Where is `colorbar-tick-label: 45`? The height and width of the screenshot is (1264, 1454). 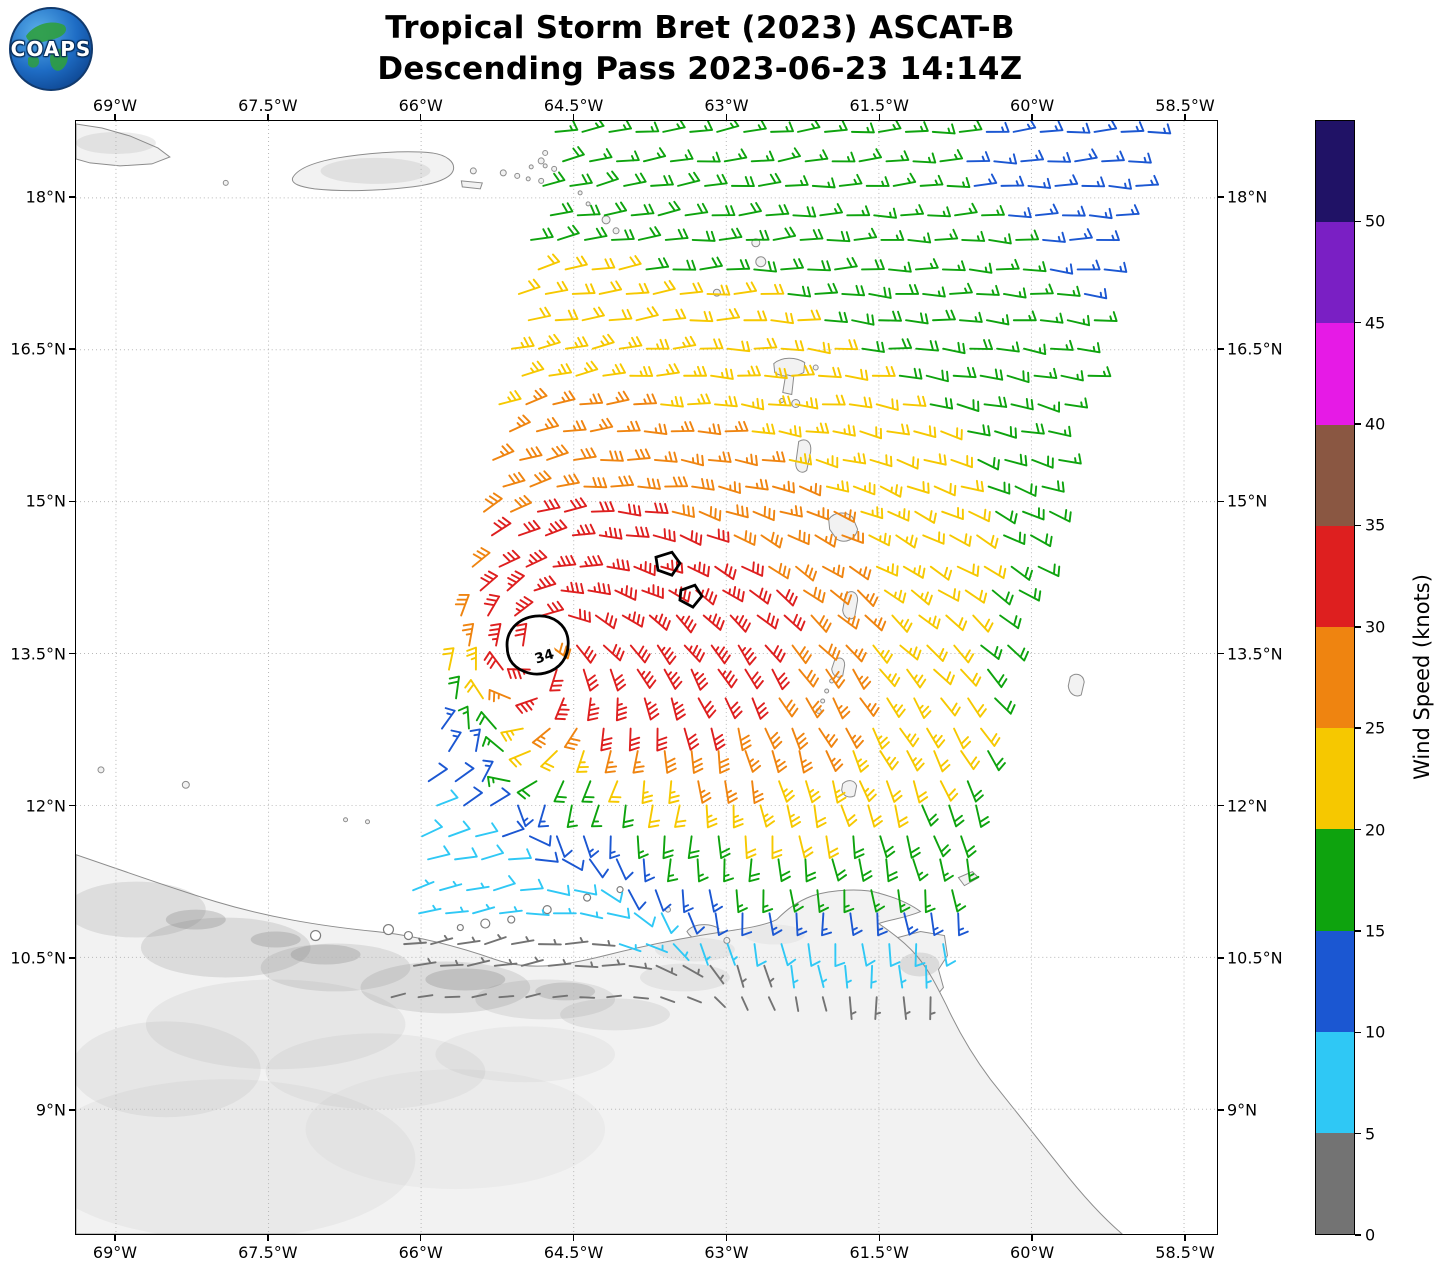 colorbar-tick-label: 45 is located at coordinates (1375, 323).